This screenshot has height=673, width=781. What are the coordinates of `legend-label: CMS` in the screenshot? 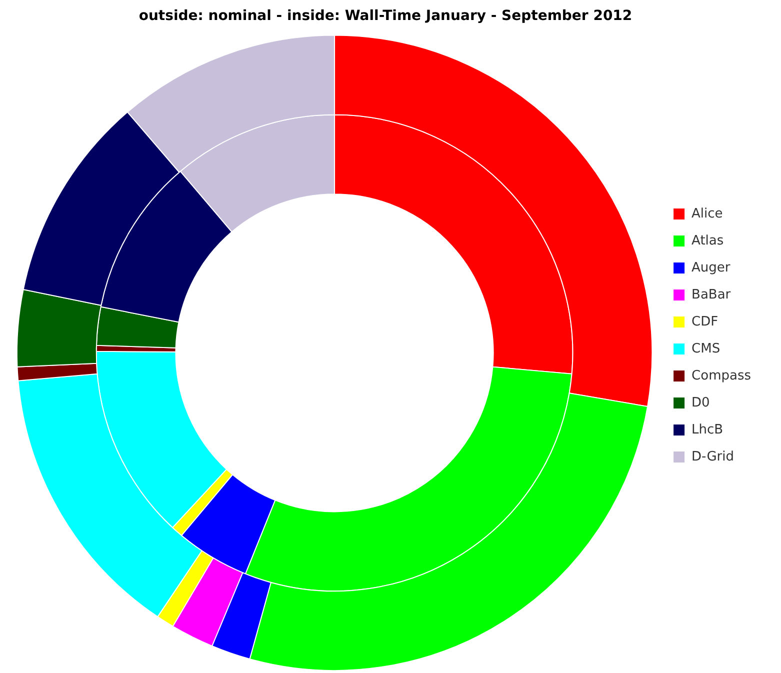 It's located at (706, 348).